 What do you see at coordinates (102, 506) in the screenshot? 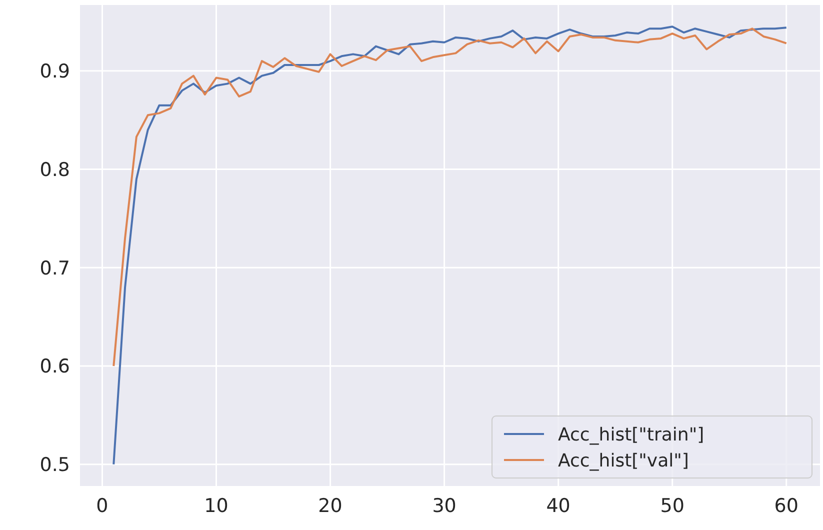
I see `x-tick-label: 0` at bounding box center [102, 506].